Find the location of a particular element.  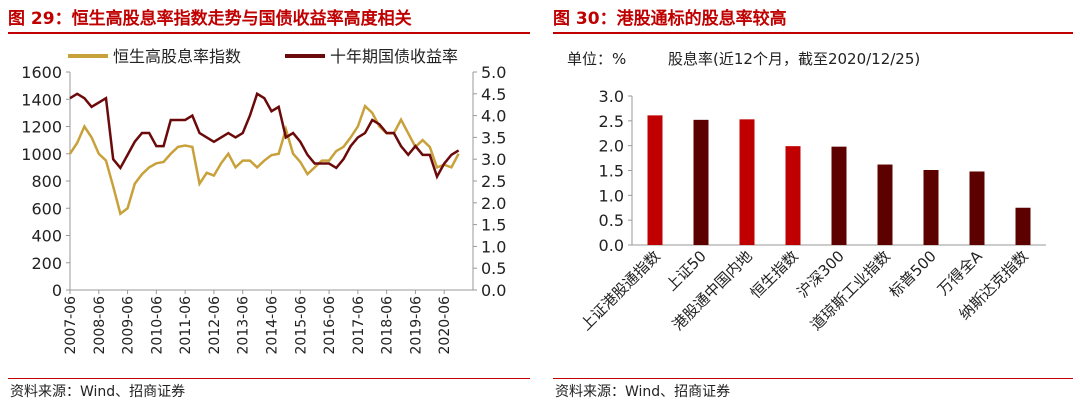

right-source: 资料来源：Wind、招商证券 is located at coordinates (643, 392).